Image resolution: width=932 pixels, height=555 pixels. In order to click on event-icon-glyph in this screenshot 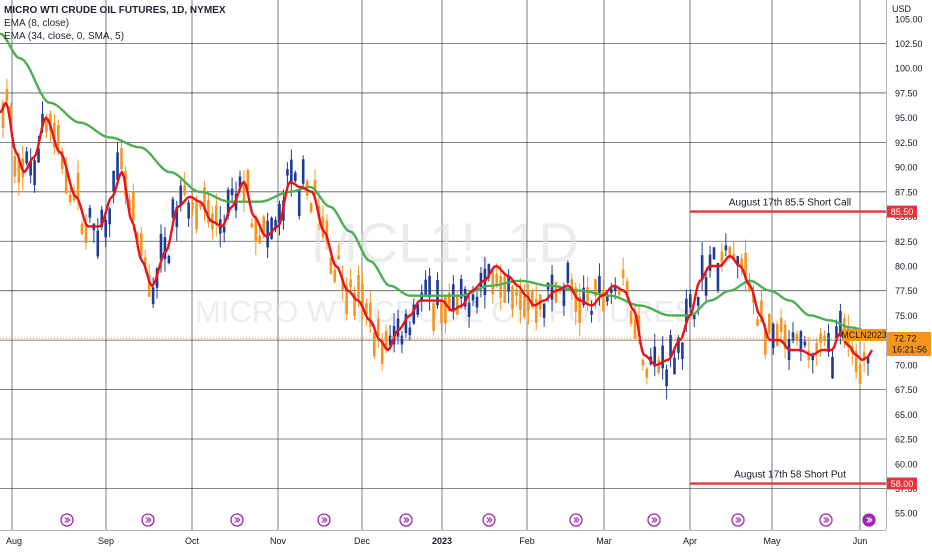, I will do `click(869, 520)`.